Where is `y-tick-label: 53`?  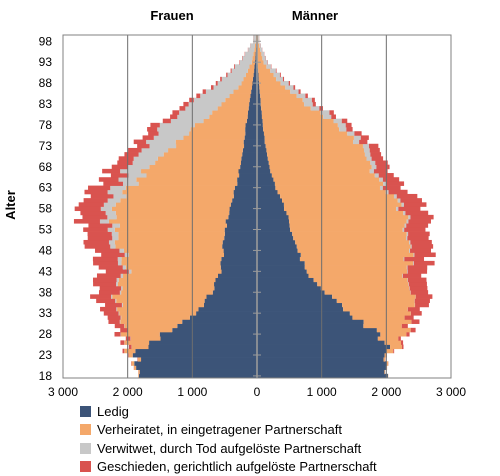
y-tick-label: 53 is located at coordinates (46, 230).